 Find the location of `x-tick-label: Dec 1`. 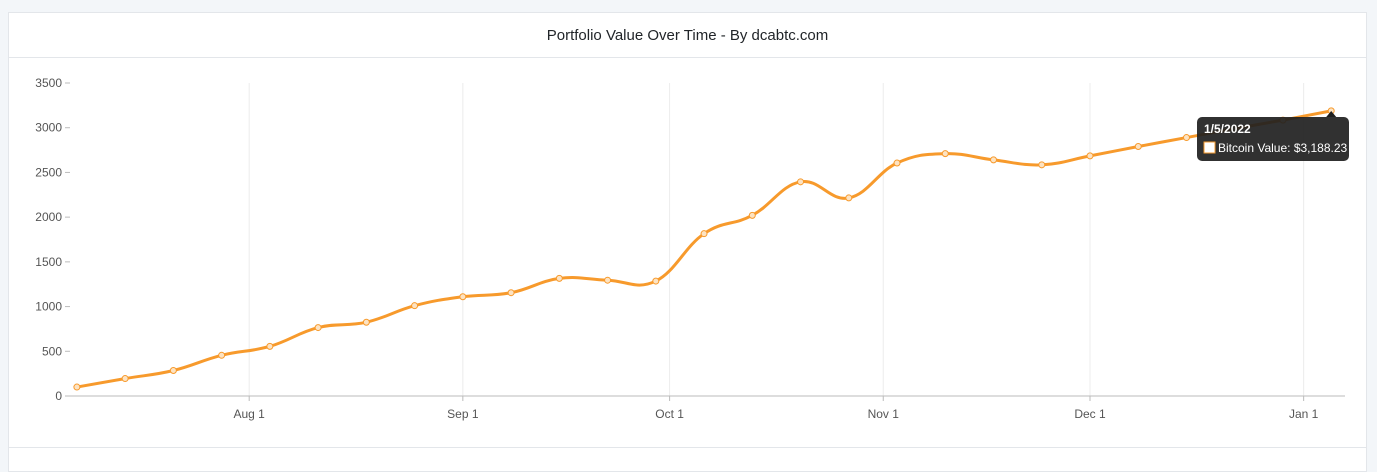

x-tick-label: Dec 1 is located at coordinates (1090, 414).